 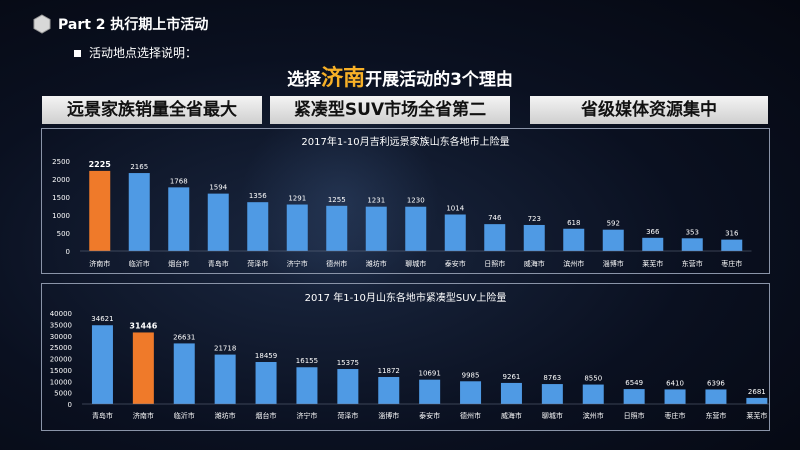 What do you see at coordinates (61, 337) in the screenshot?
I see `y-tick-label: 30000` at bounding box center [61, 337].